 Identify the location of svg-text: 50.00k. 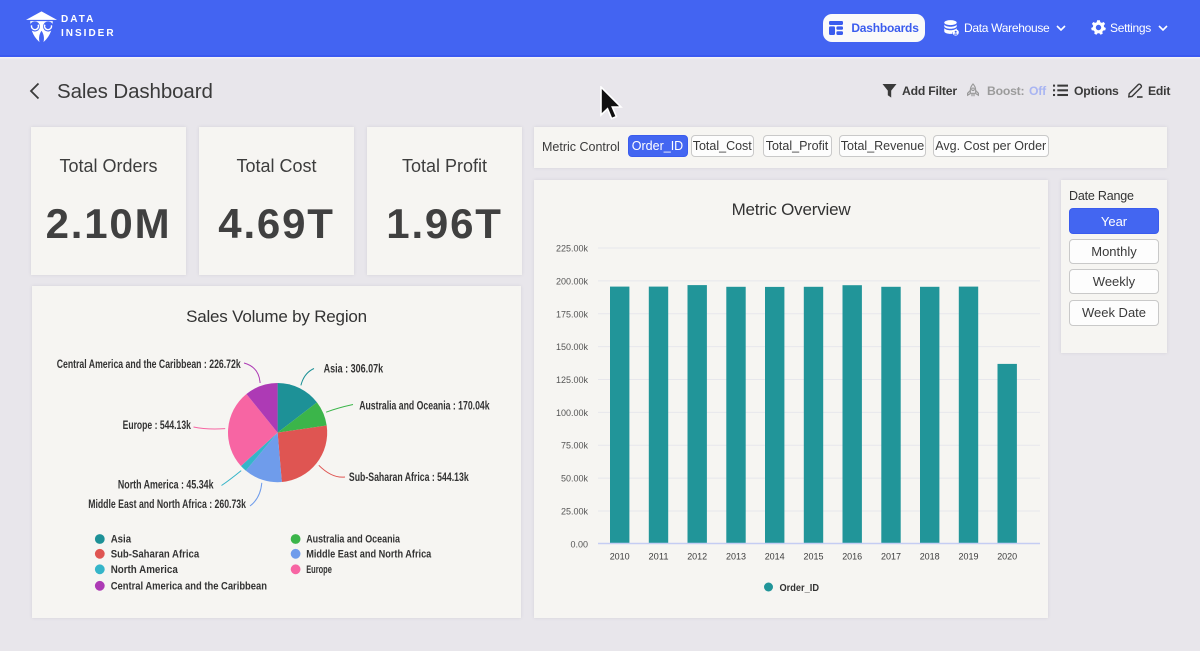
(575, 479).